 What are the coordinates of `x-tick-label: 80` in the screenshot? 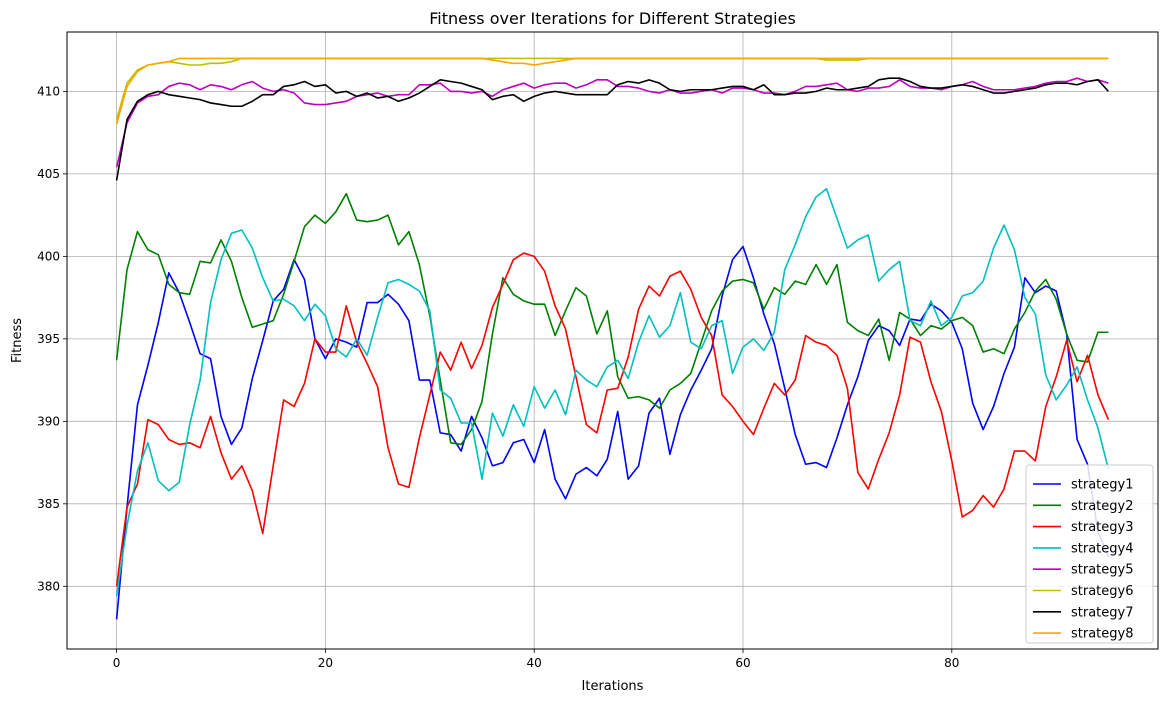 It's located at (951, 663).